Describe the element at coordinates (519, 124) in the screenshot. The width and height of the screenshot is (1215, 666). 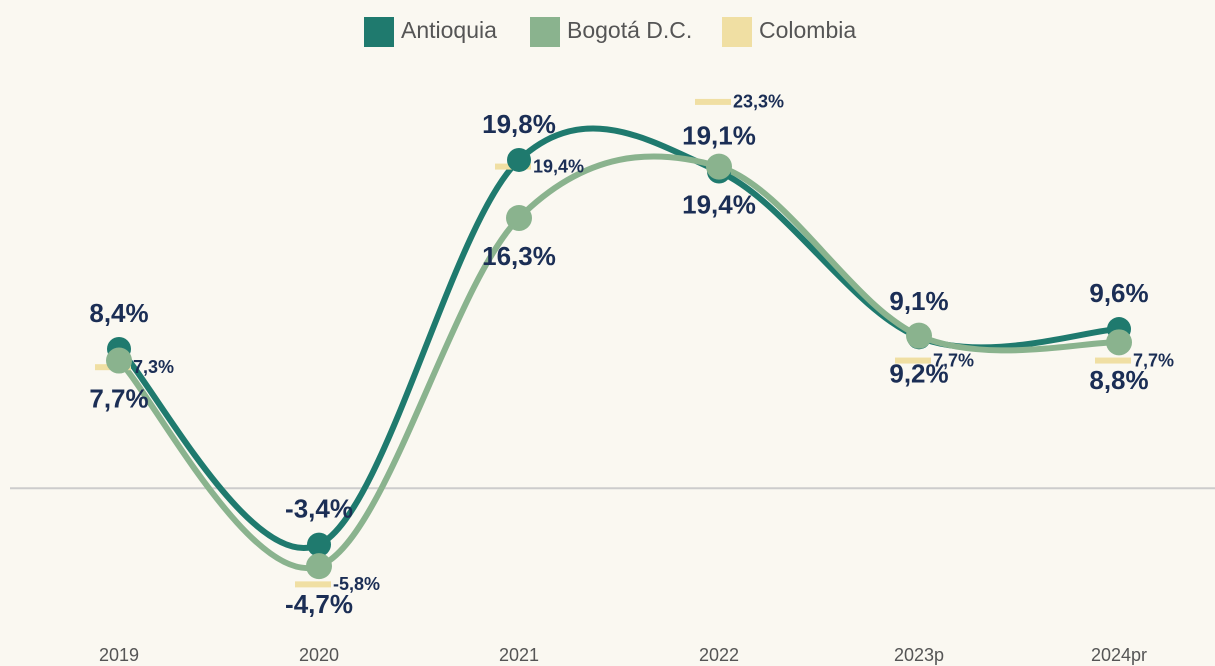
I see `value-label: 19,8%` at that location.